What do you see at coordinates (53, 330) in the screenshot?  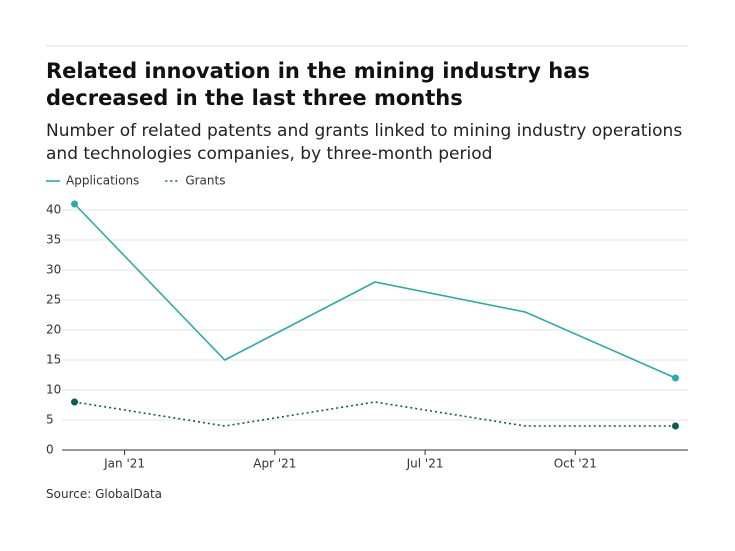 I see `y-tick-label: 20` at bounding box center [53, 330].